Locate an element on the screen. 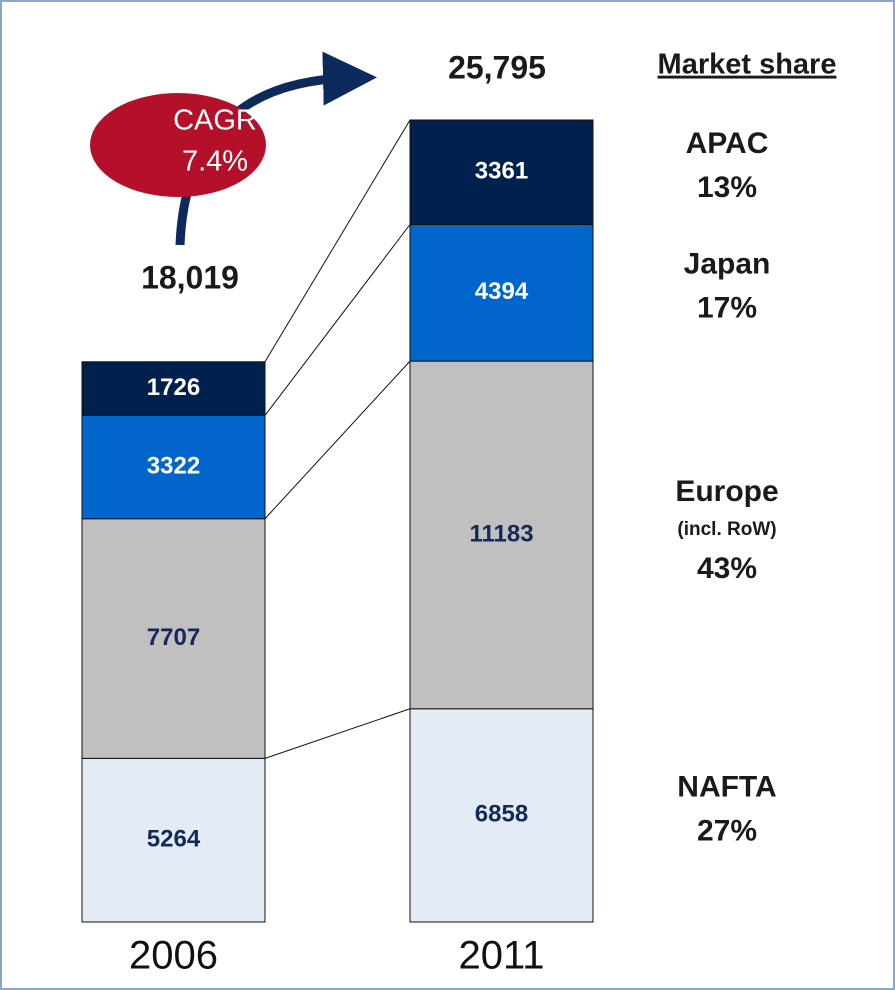  segment-label: 1726 is located at coordinates (173, 387).